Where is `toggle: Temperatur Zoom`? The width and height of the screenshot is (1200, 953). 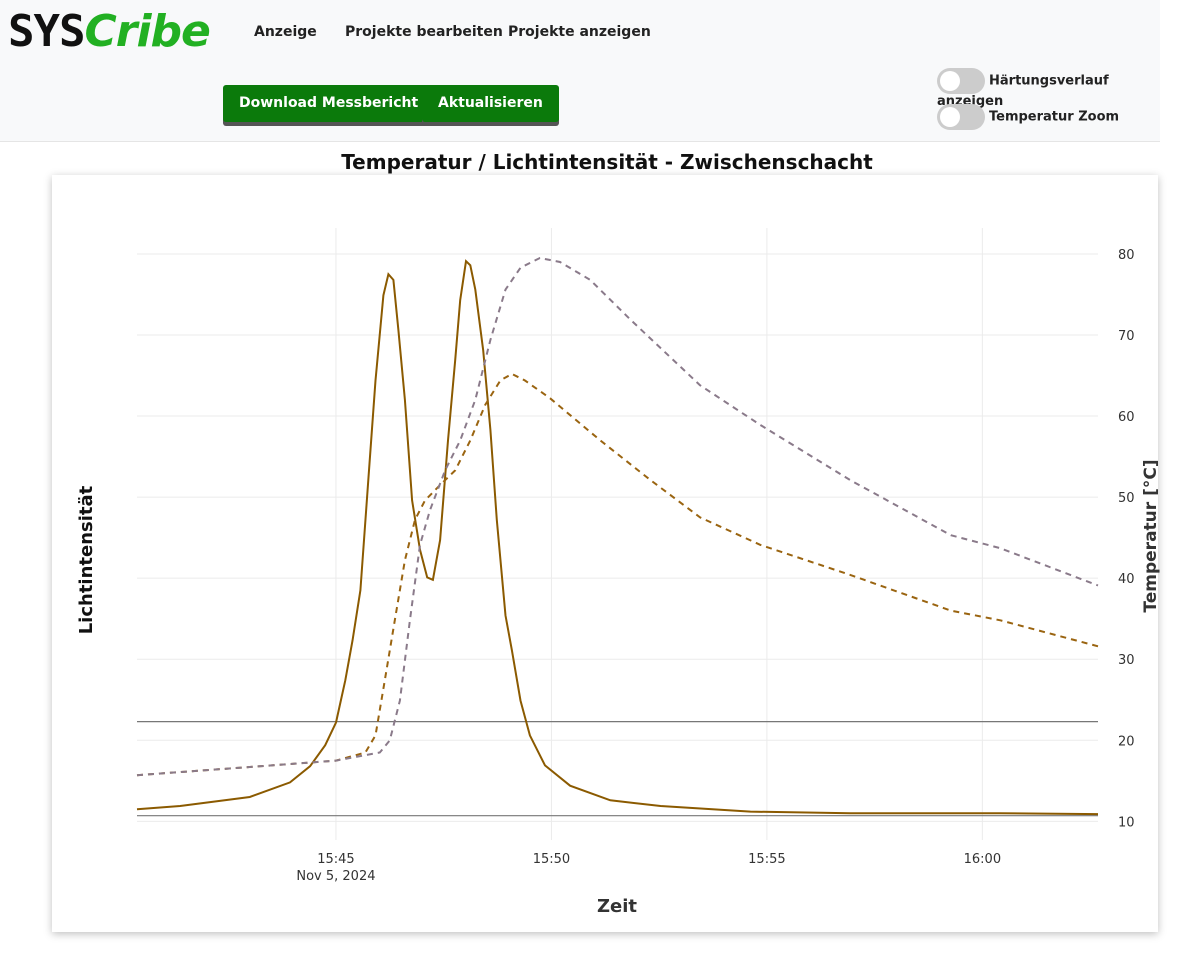 toggle: Temperatur Zoom is located at coordinates (1028, 117).